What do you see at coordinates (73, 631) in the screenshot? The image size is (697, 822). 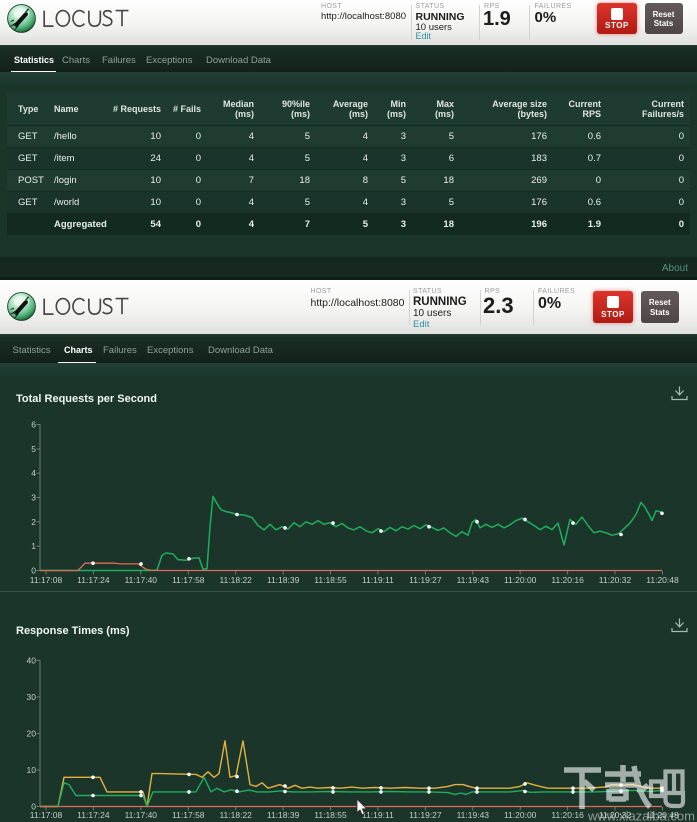 I see `svg-text: Response Times (ms)` at bounding box center [73, 631].